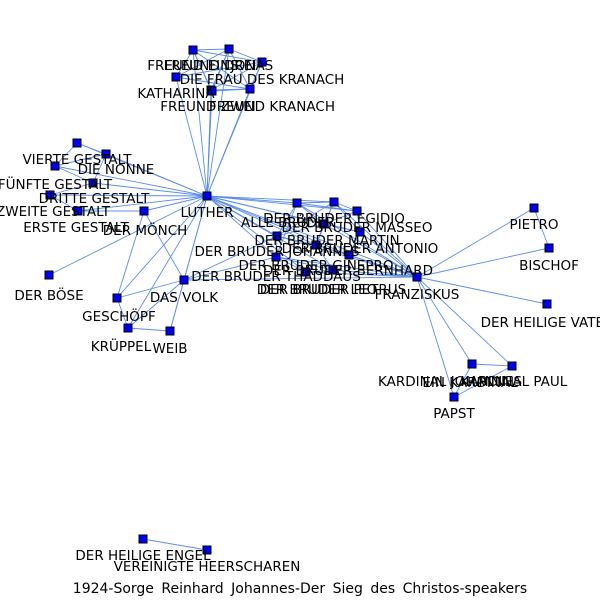 The image size is (600, 600). I want to click on node-franziskus, so click(417, 277).